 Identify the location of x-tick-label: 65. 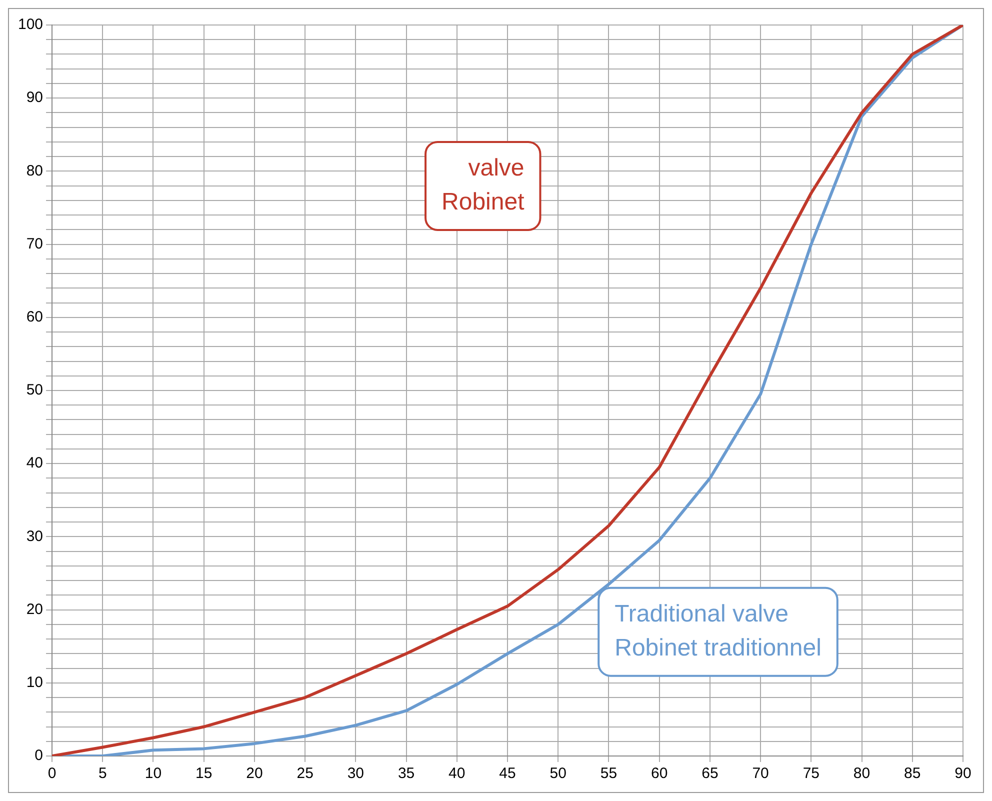
(710, 773).